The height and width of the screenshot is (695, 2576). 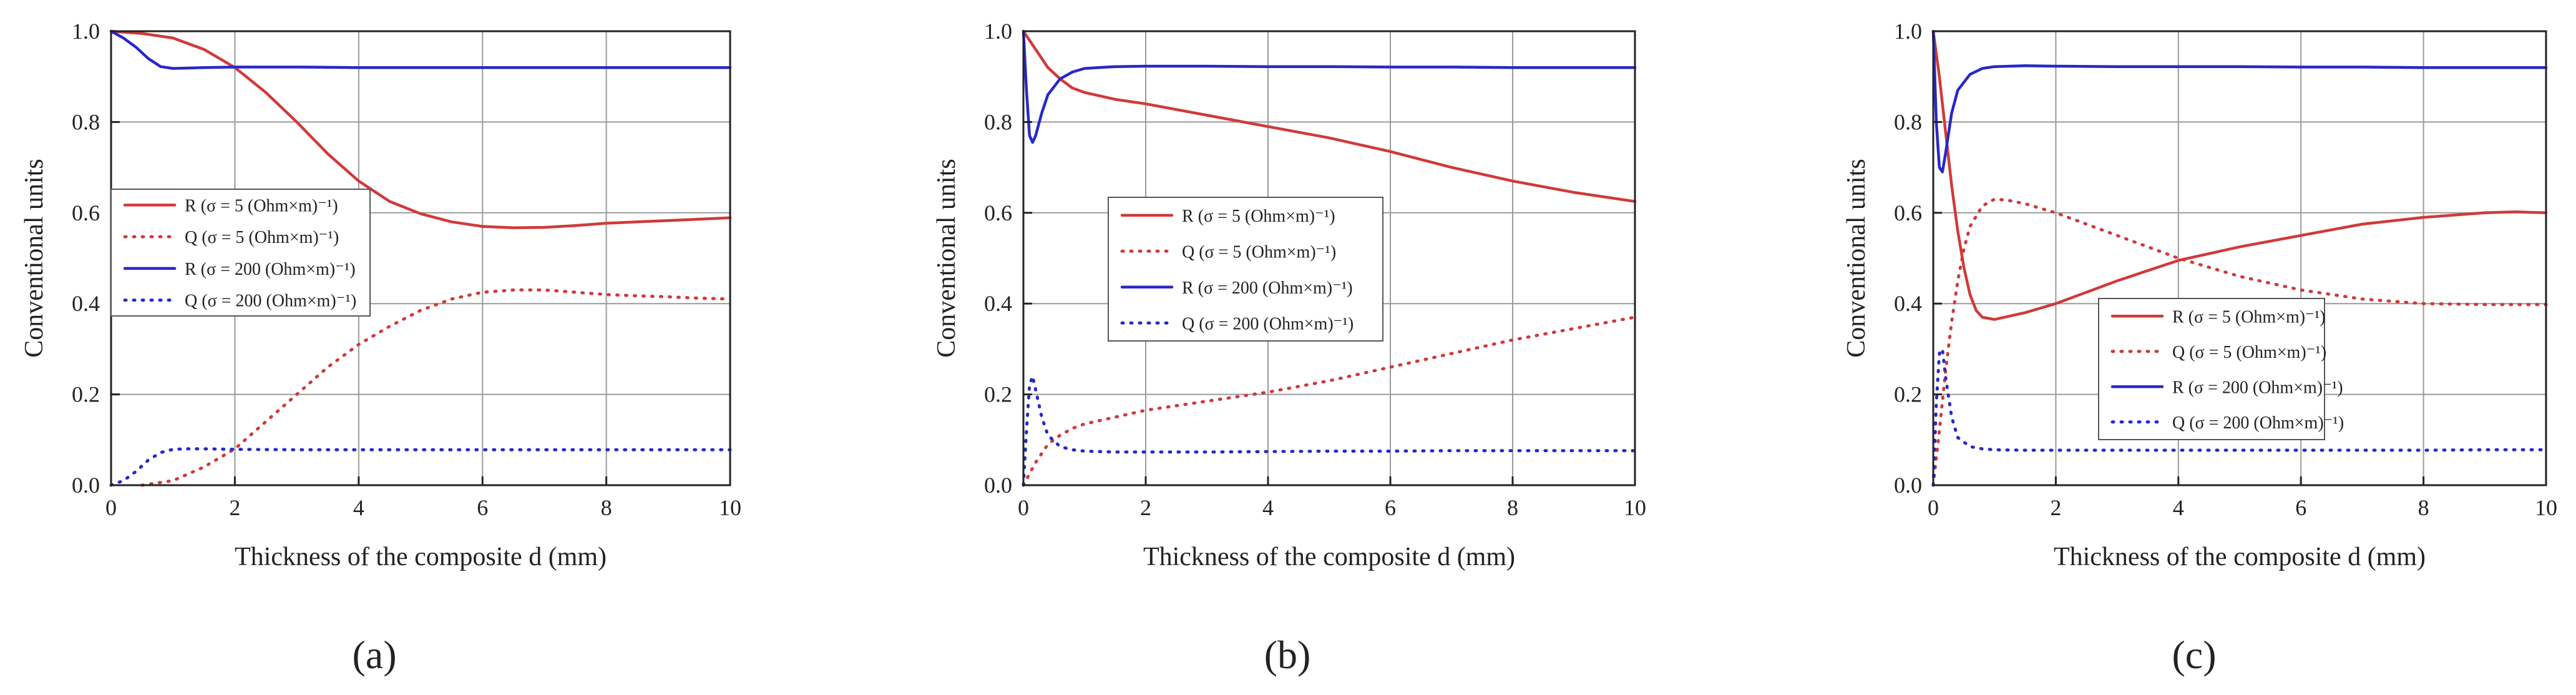 What do you see at coordinates (374, 655) in the screenshot?
I see `panel-label: (a)` at bounding box center [374, 655].